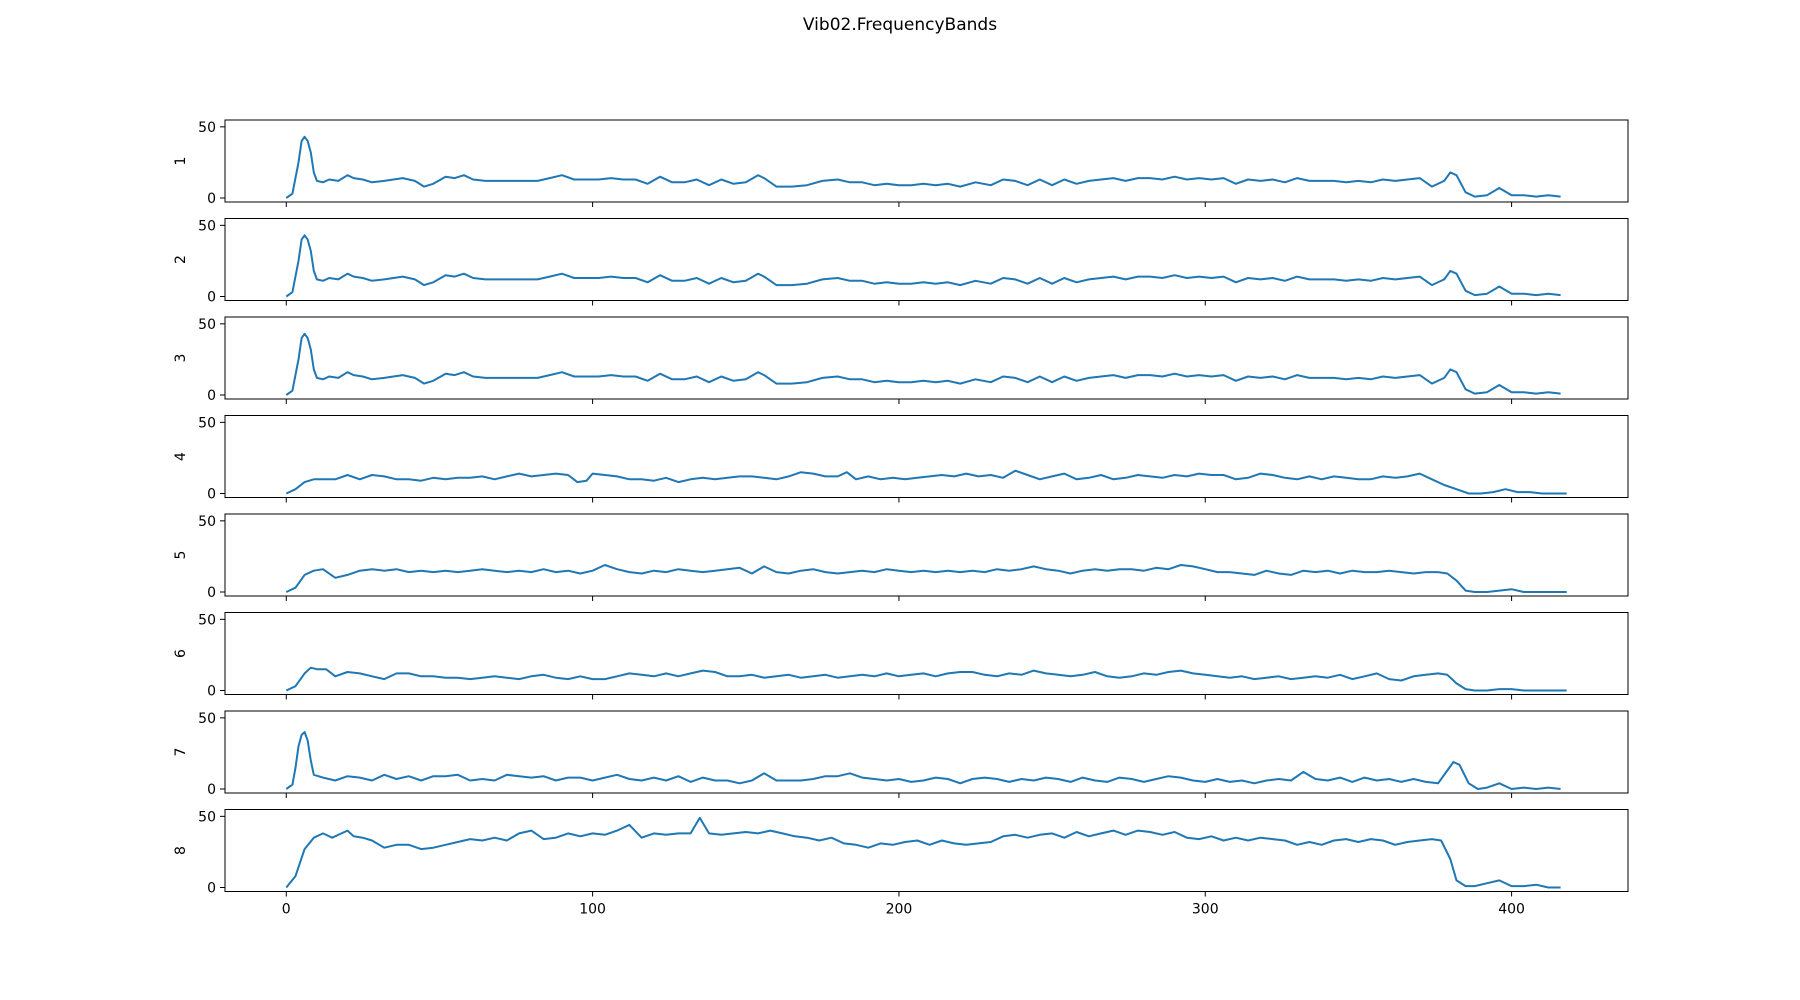 The height and width of the screenshot is (1000, 1800). What do you see at coordinates (592, 910) in the screenshot?
I see `x-tick-label: 100` at bounding box center [592, 910].